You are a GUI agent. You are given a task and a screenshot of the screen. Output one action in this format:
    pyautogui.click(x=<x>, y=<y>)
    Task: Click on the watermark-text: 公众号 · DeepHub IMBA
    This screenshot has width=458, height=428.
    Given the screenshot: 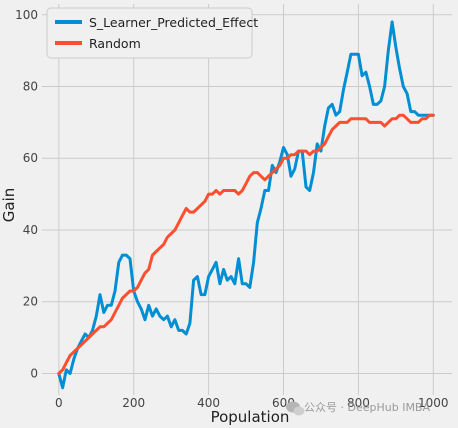 What is the action you would take?
    pyautogui.click(x=367, y=407)
    